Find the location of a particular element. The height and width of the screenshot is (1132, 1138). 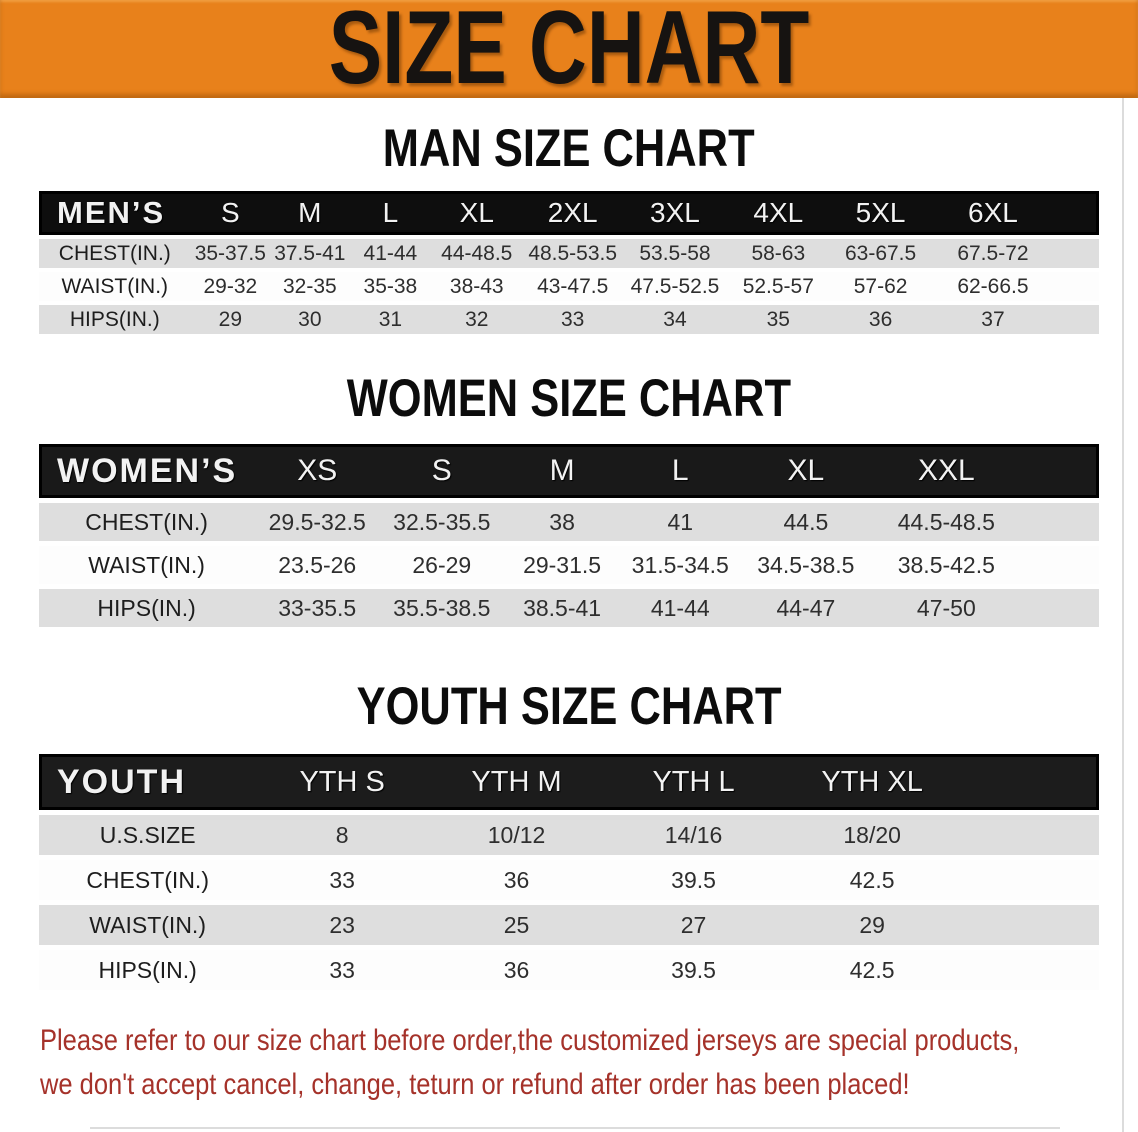

size-cell: 35 is located at coordinates (778, 319).